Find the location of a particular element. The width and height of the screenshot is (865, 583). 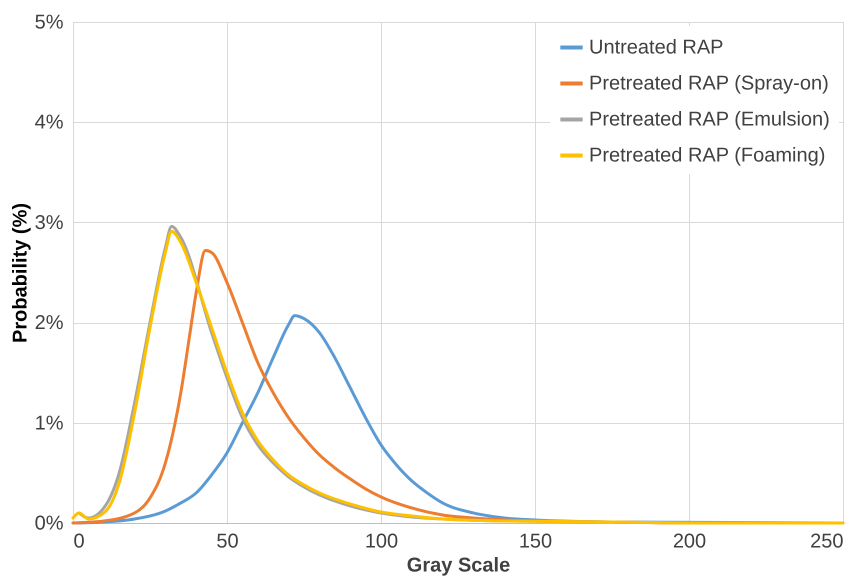

x-tick-label: 100 is located at coordinates (381, 541).